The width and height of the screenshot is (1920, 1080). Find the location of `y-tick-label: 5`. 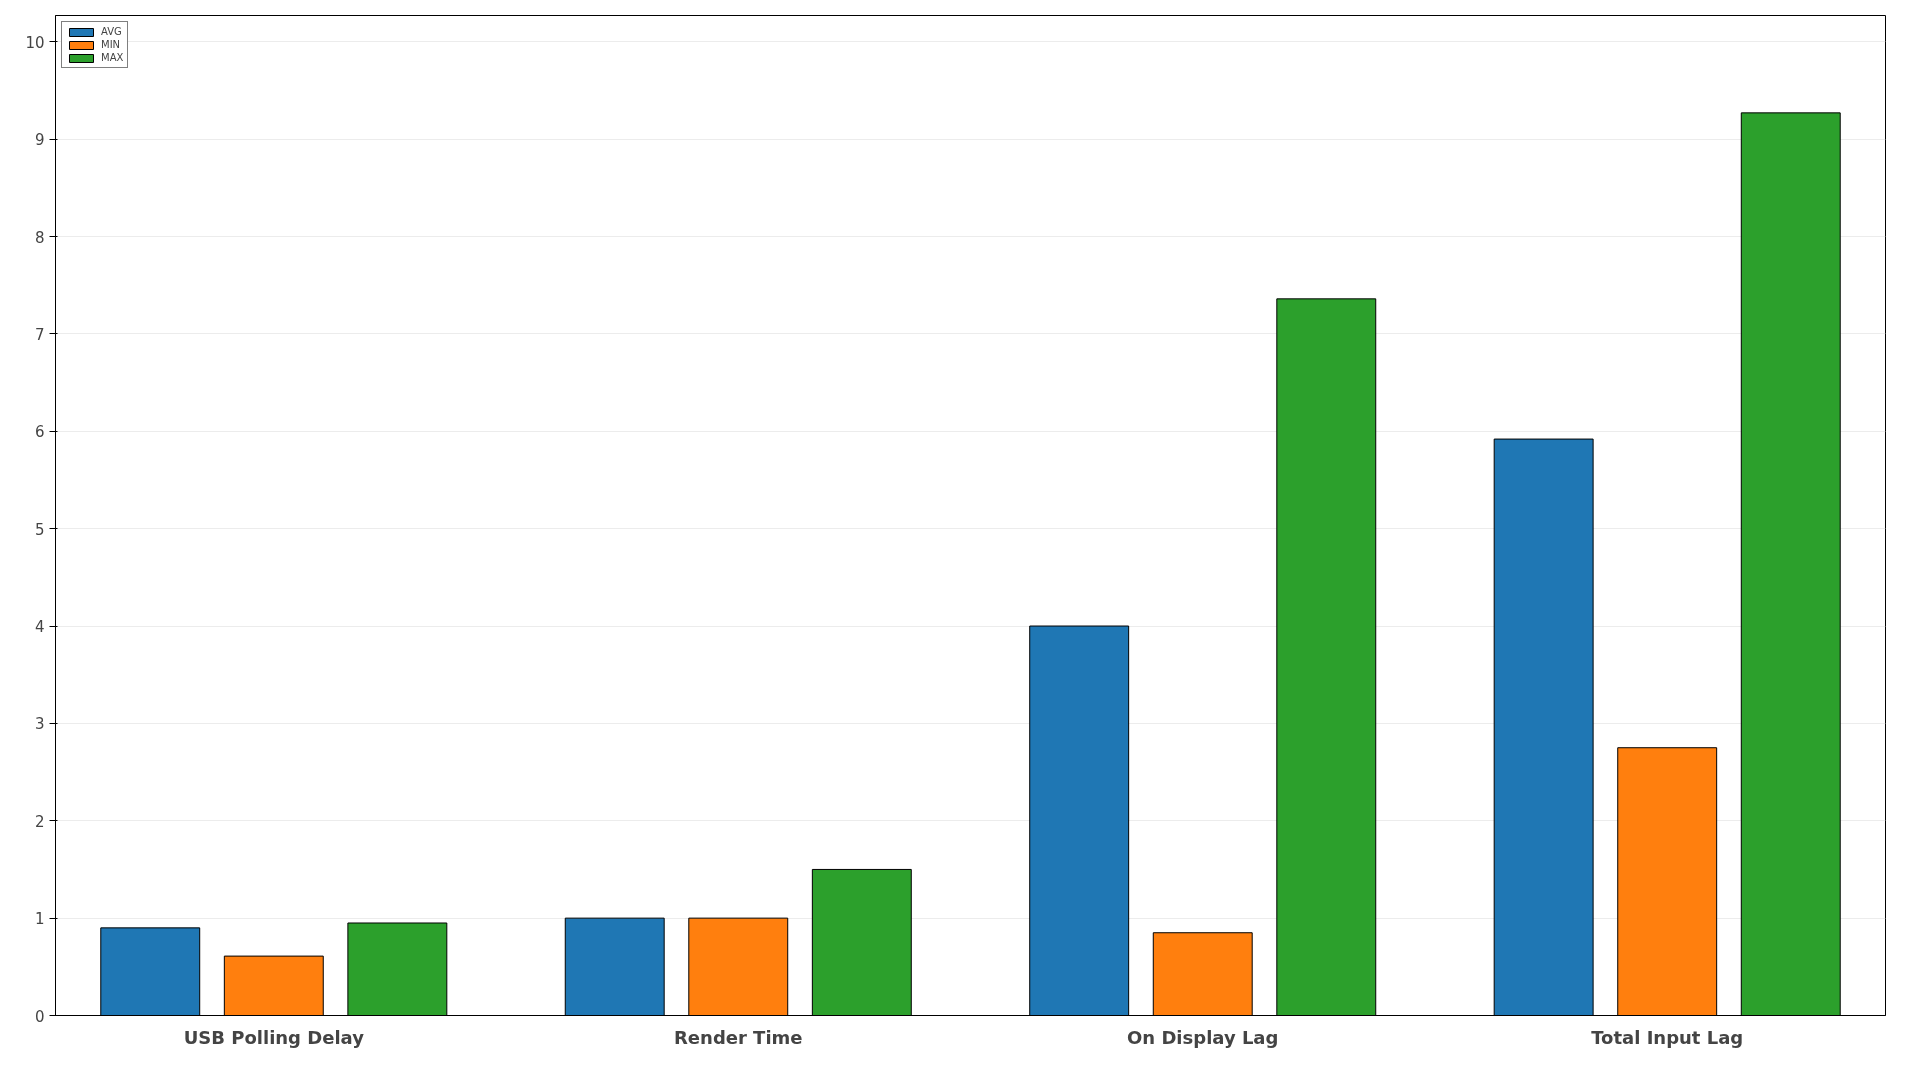

y-tick-label: 5 is located at coordinates (39, 529).